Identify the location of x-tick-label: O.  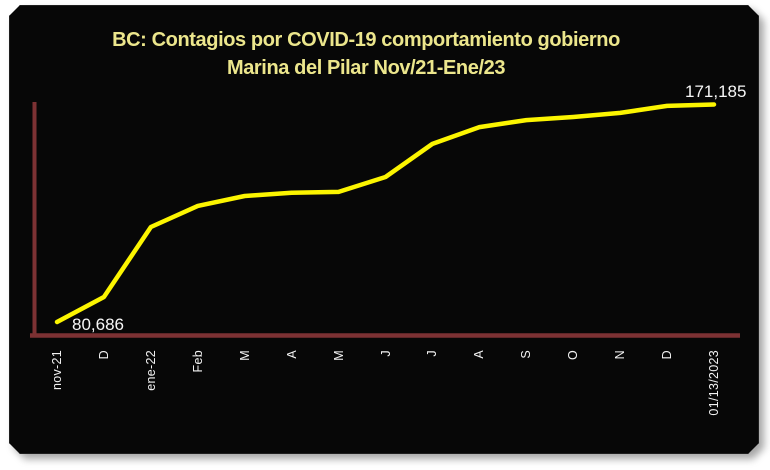
(573, 355).